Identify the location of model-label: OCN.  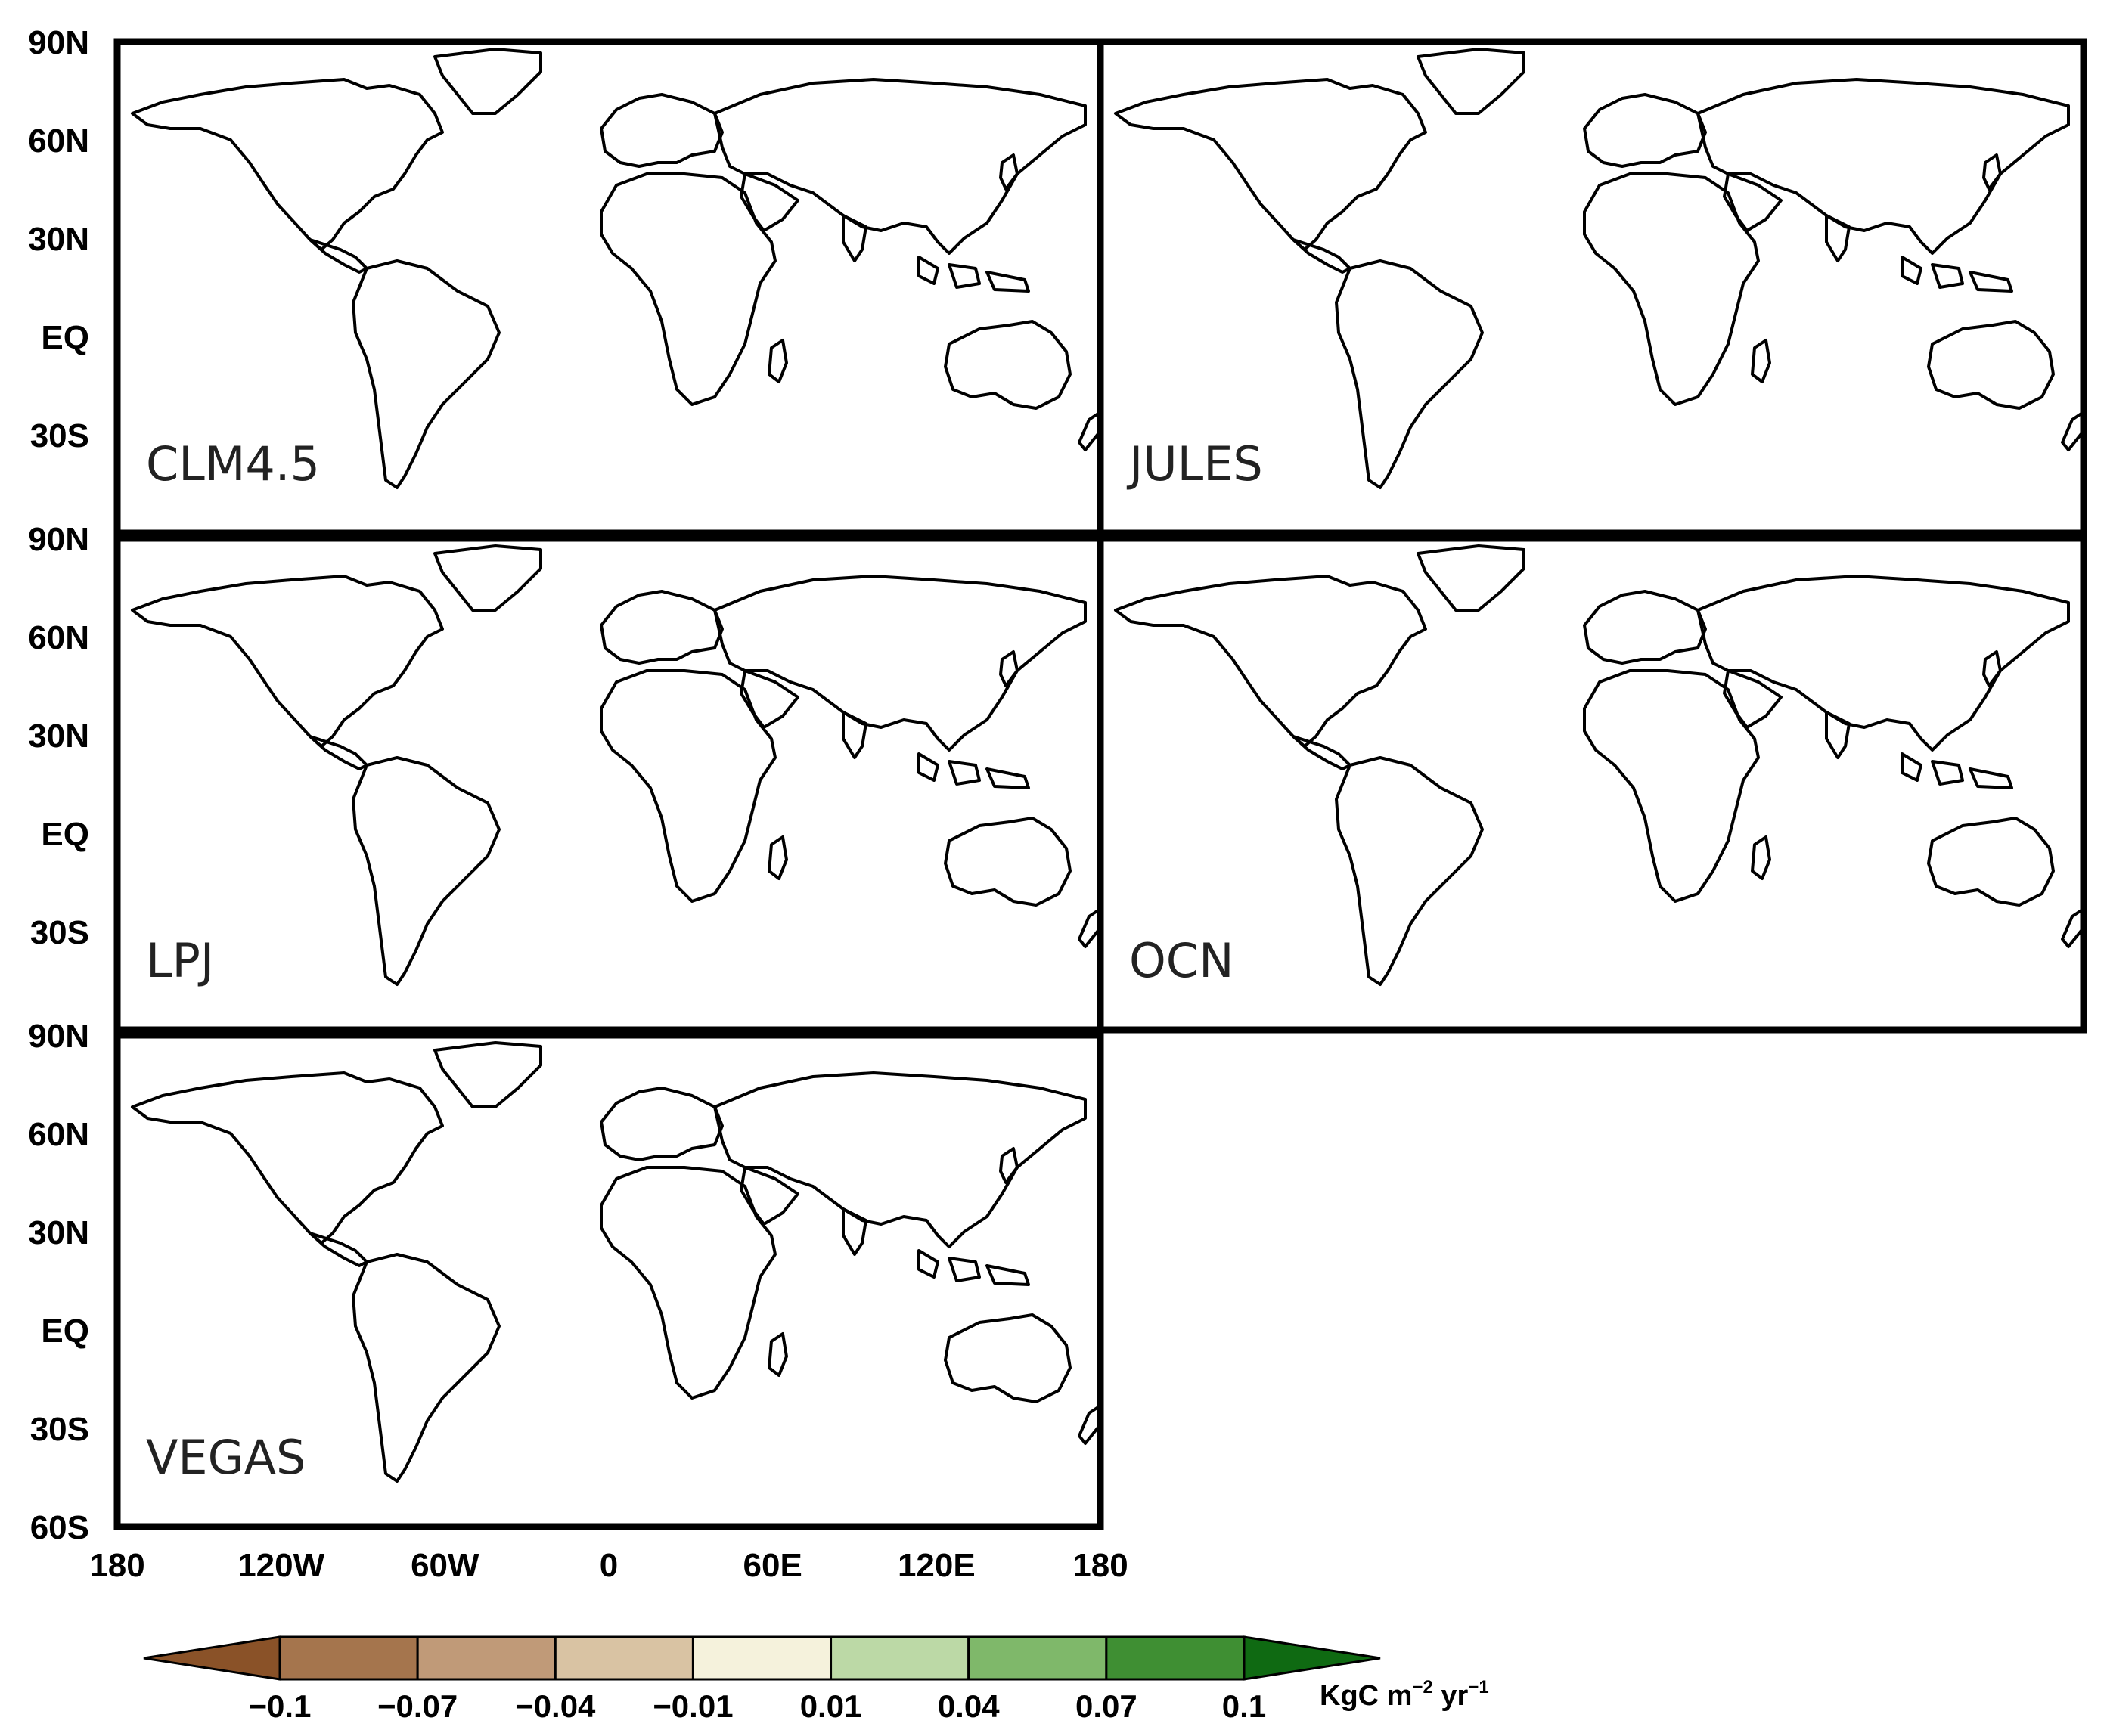
(1181, 960).